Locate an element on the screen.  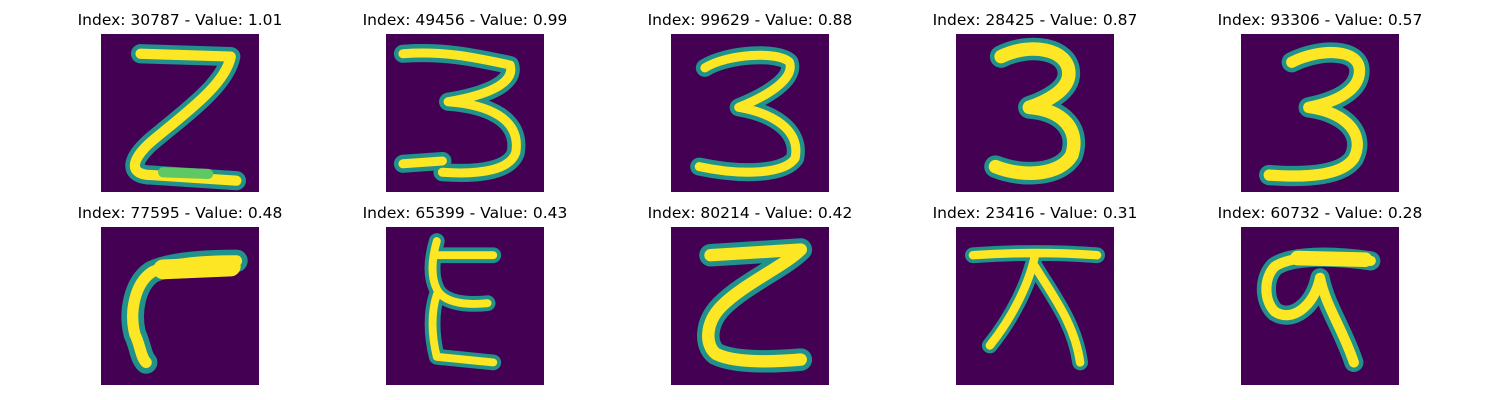
panel-10: Index: 60732 - Value: 0.28 is located at coordinates (1320, 289).